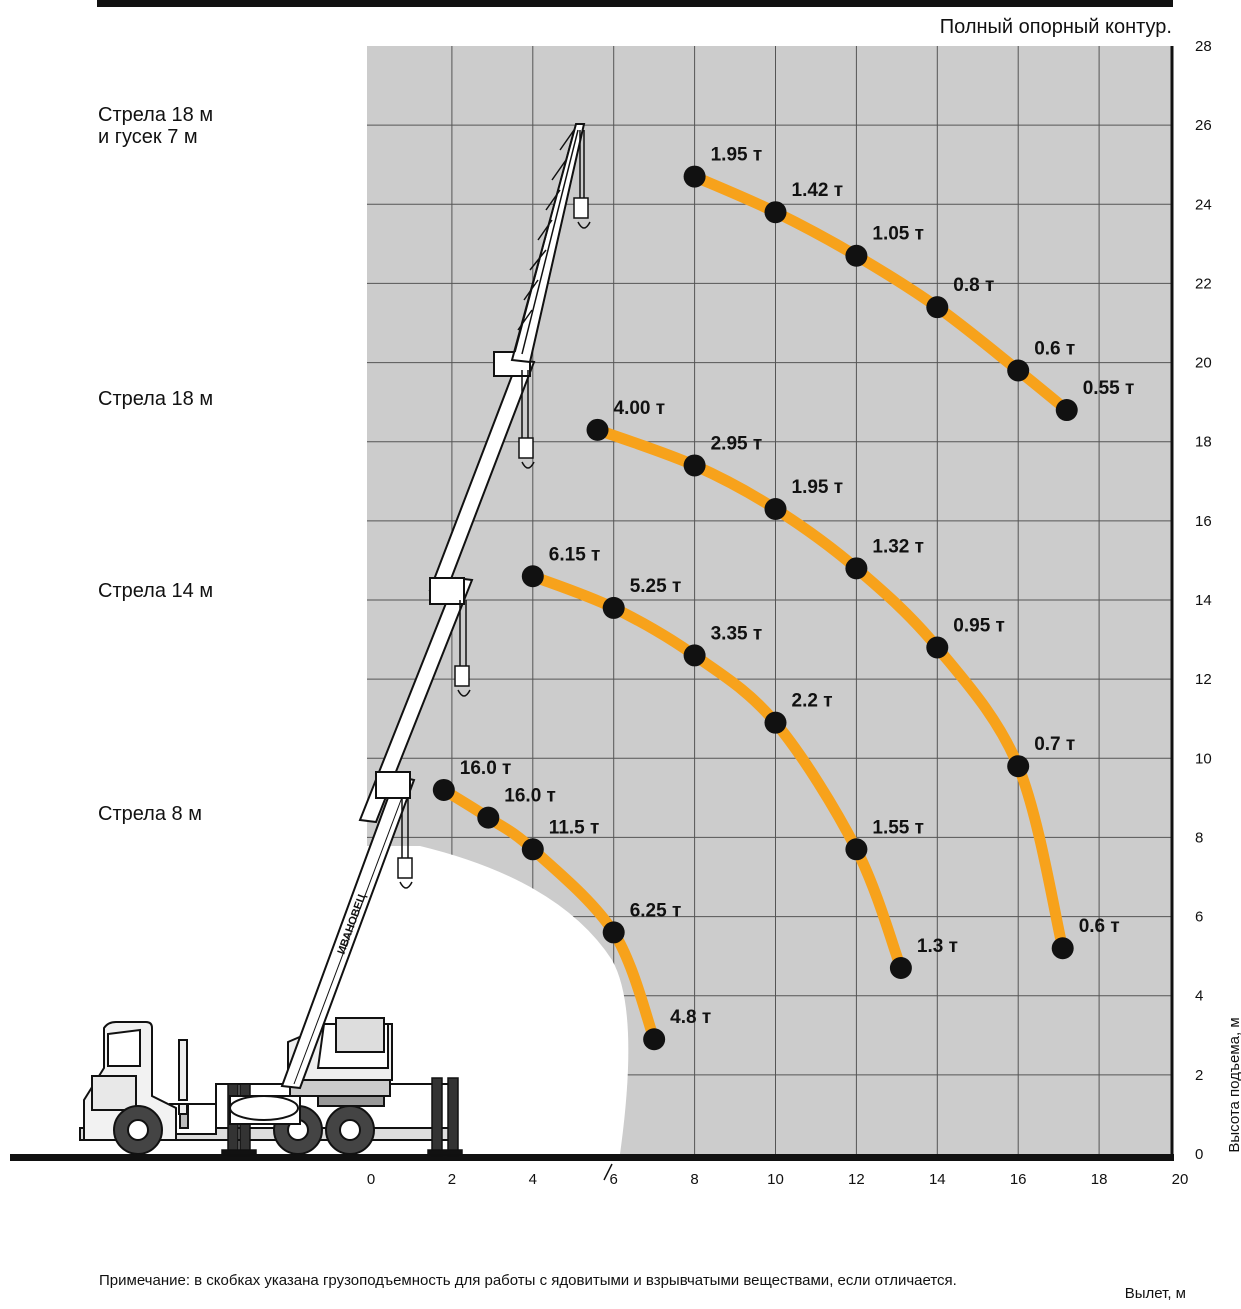  I want to click on y-tick-label: 4, so click(1199, 996).